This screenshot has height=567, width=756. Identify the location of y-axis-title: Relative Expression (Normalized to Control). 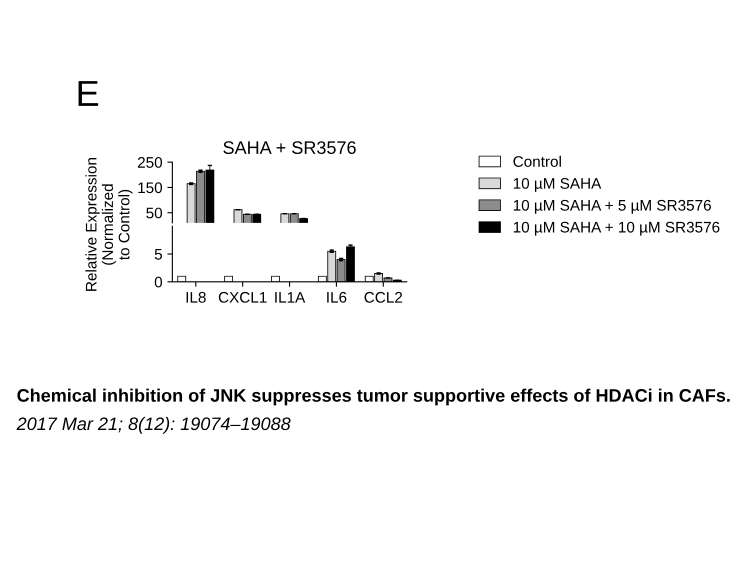
(109, 224).